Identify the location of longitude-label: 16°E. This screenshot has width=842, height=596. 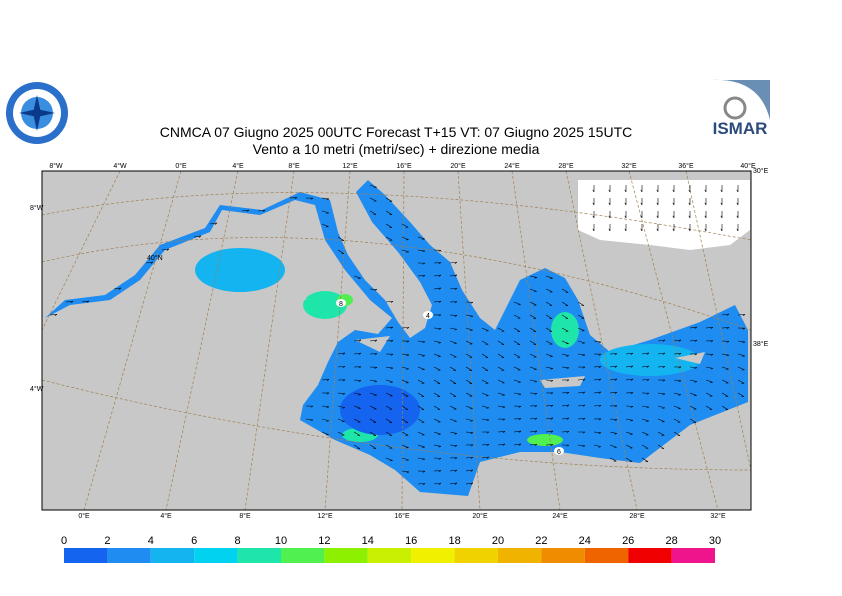
(404, 166).